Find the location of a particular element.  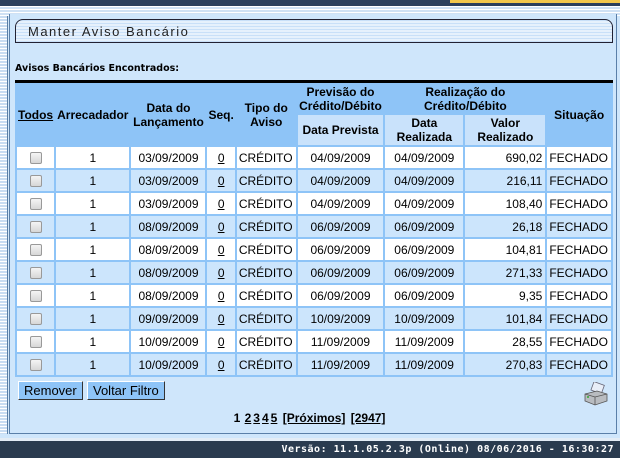

data-lancamento-cell: 10/09/2009 is located at coordinates (168, 341).